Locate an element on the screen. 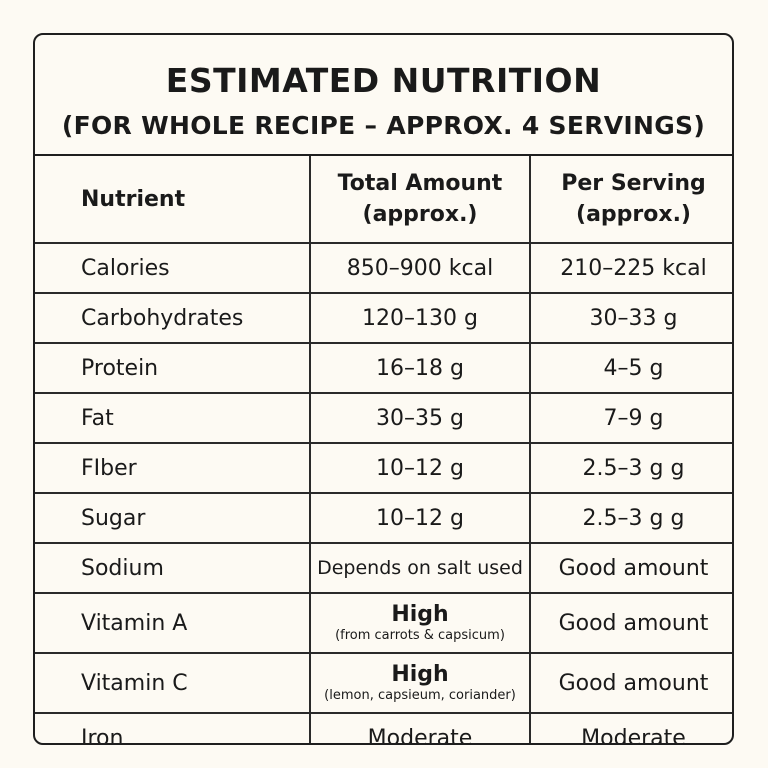 This screenshot has height=768, width=768. total-amount: High (lemon, capsieum, coriander) is located at coordinates (419, 683).